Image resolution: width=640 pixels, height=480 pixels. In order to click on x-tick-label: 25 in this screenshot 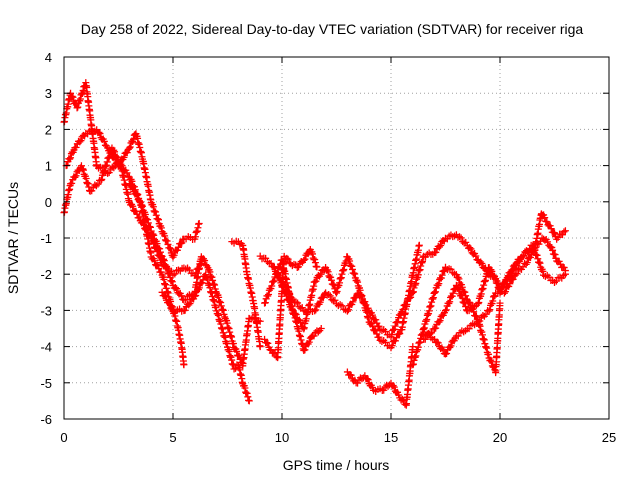, I will do `click(609, 437)`.